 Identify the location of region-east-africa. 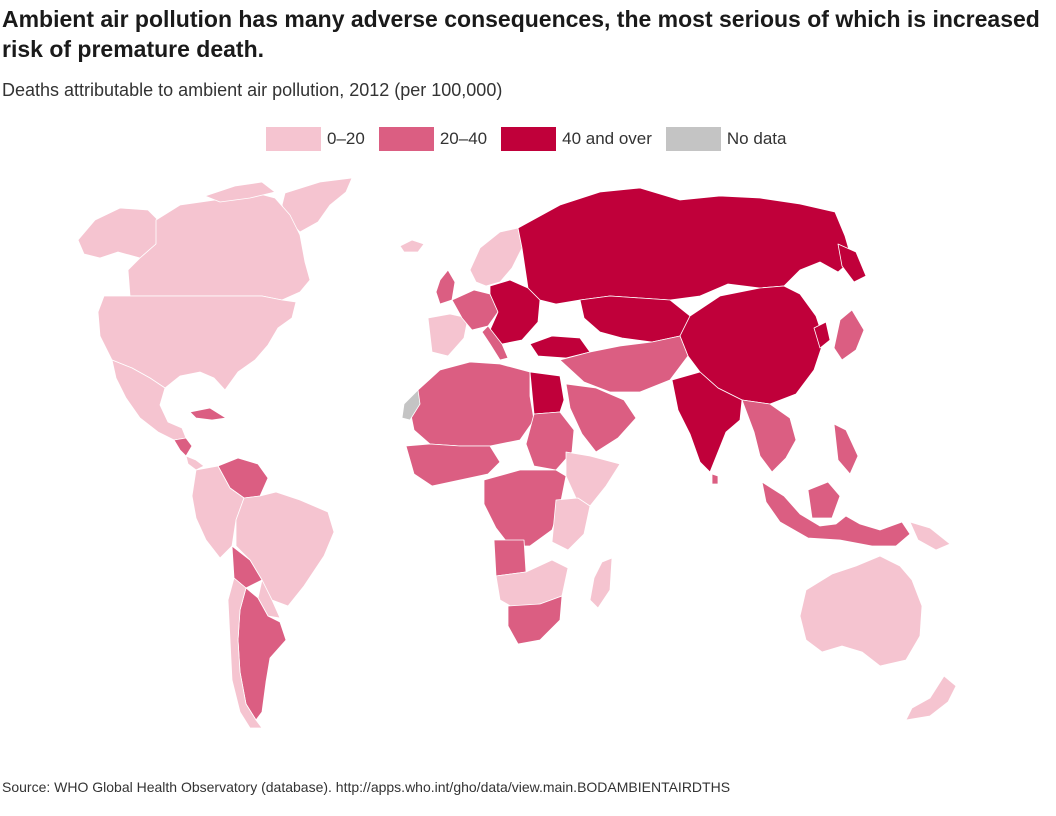
(571, 524).